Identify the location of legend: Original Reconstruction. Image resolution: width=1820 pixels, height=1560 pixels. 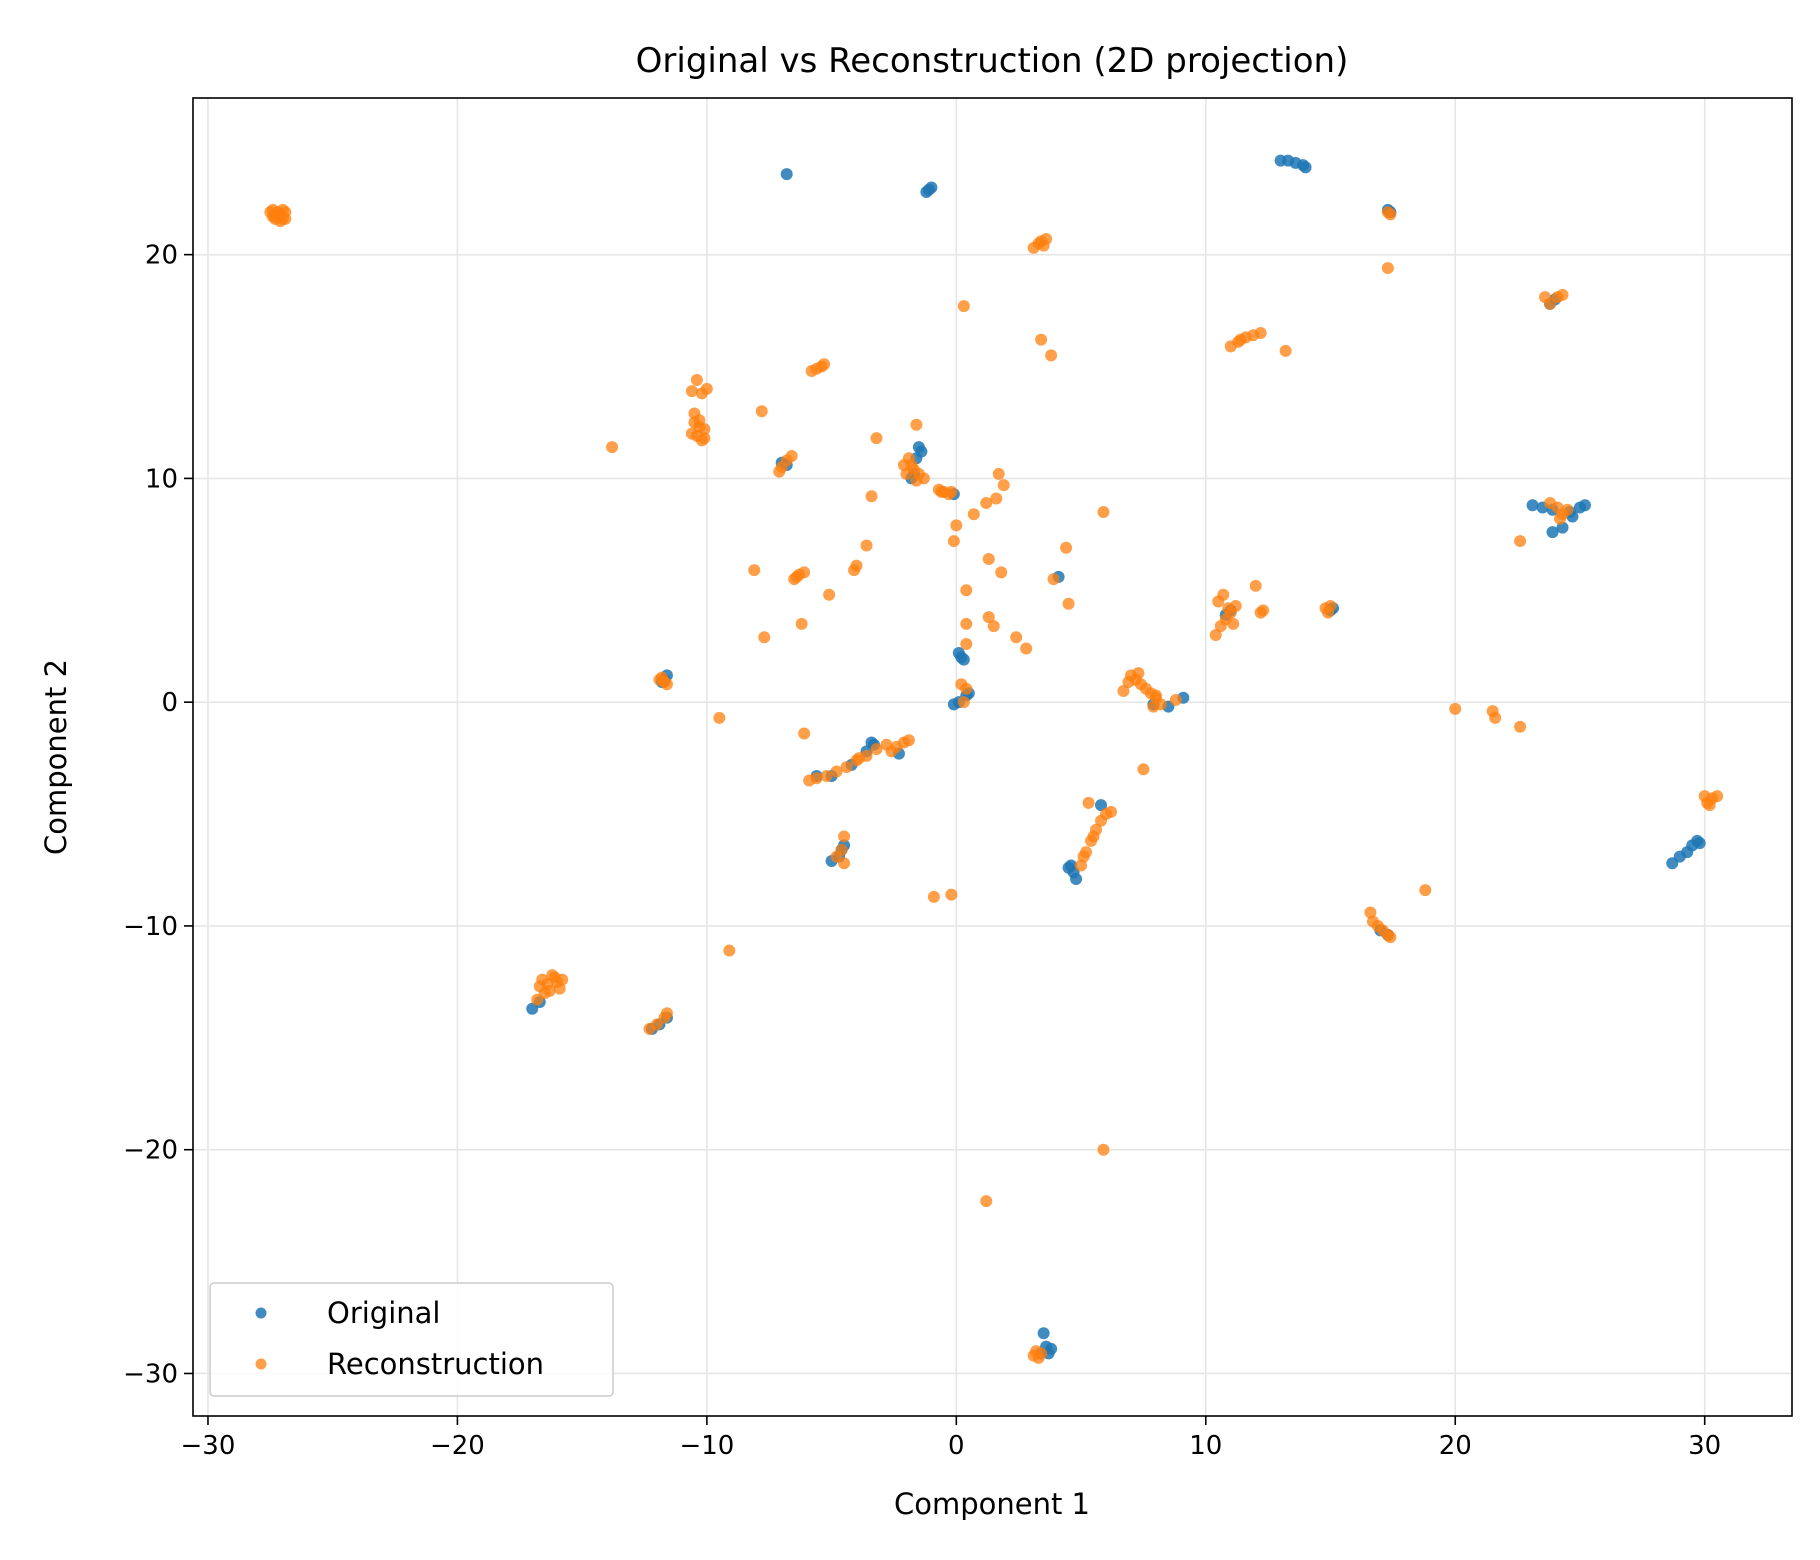
(411, 1339).